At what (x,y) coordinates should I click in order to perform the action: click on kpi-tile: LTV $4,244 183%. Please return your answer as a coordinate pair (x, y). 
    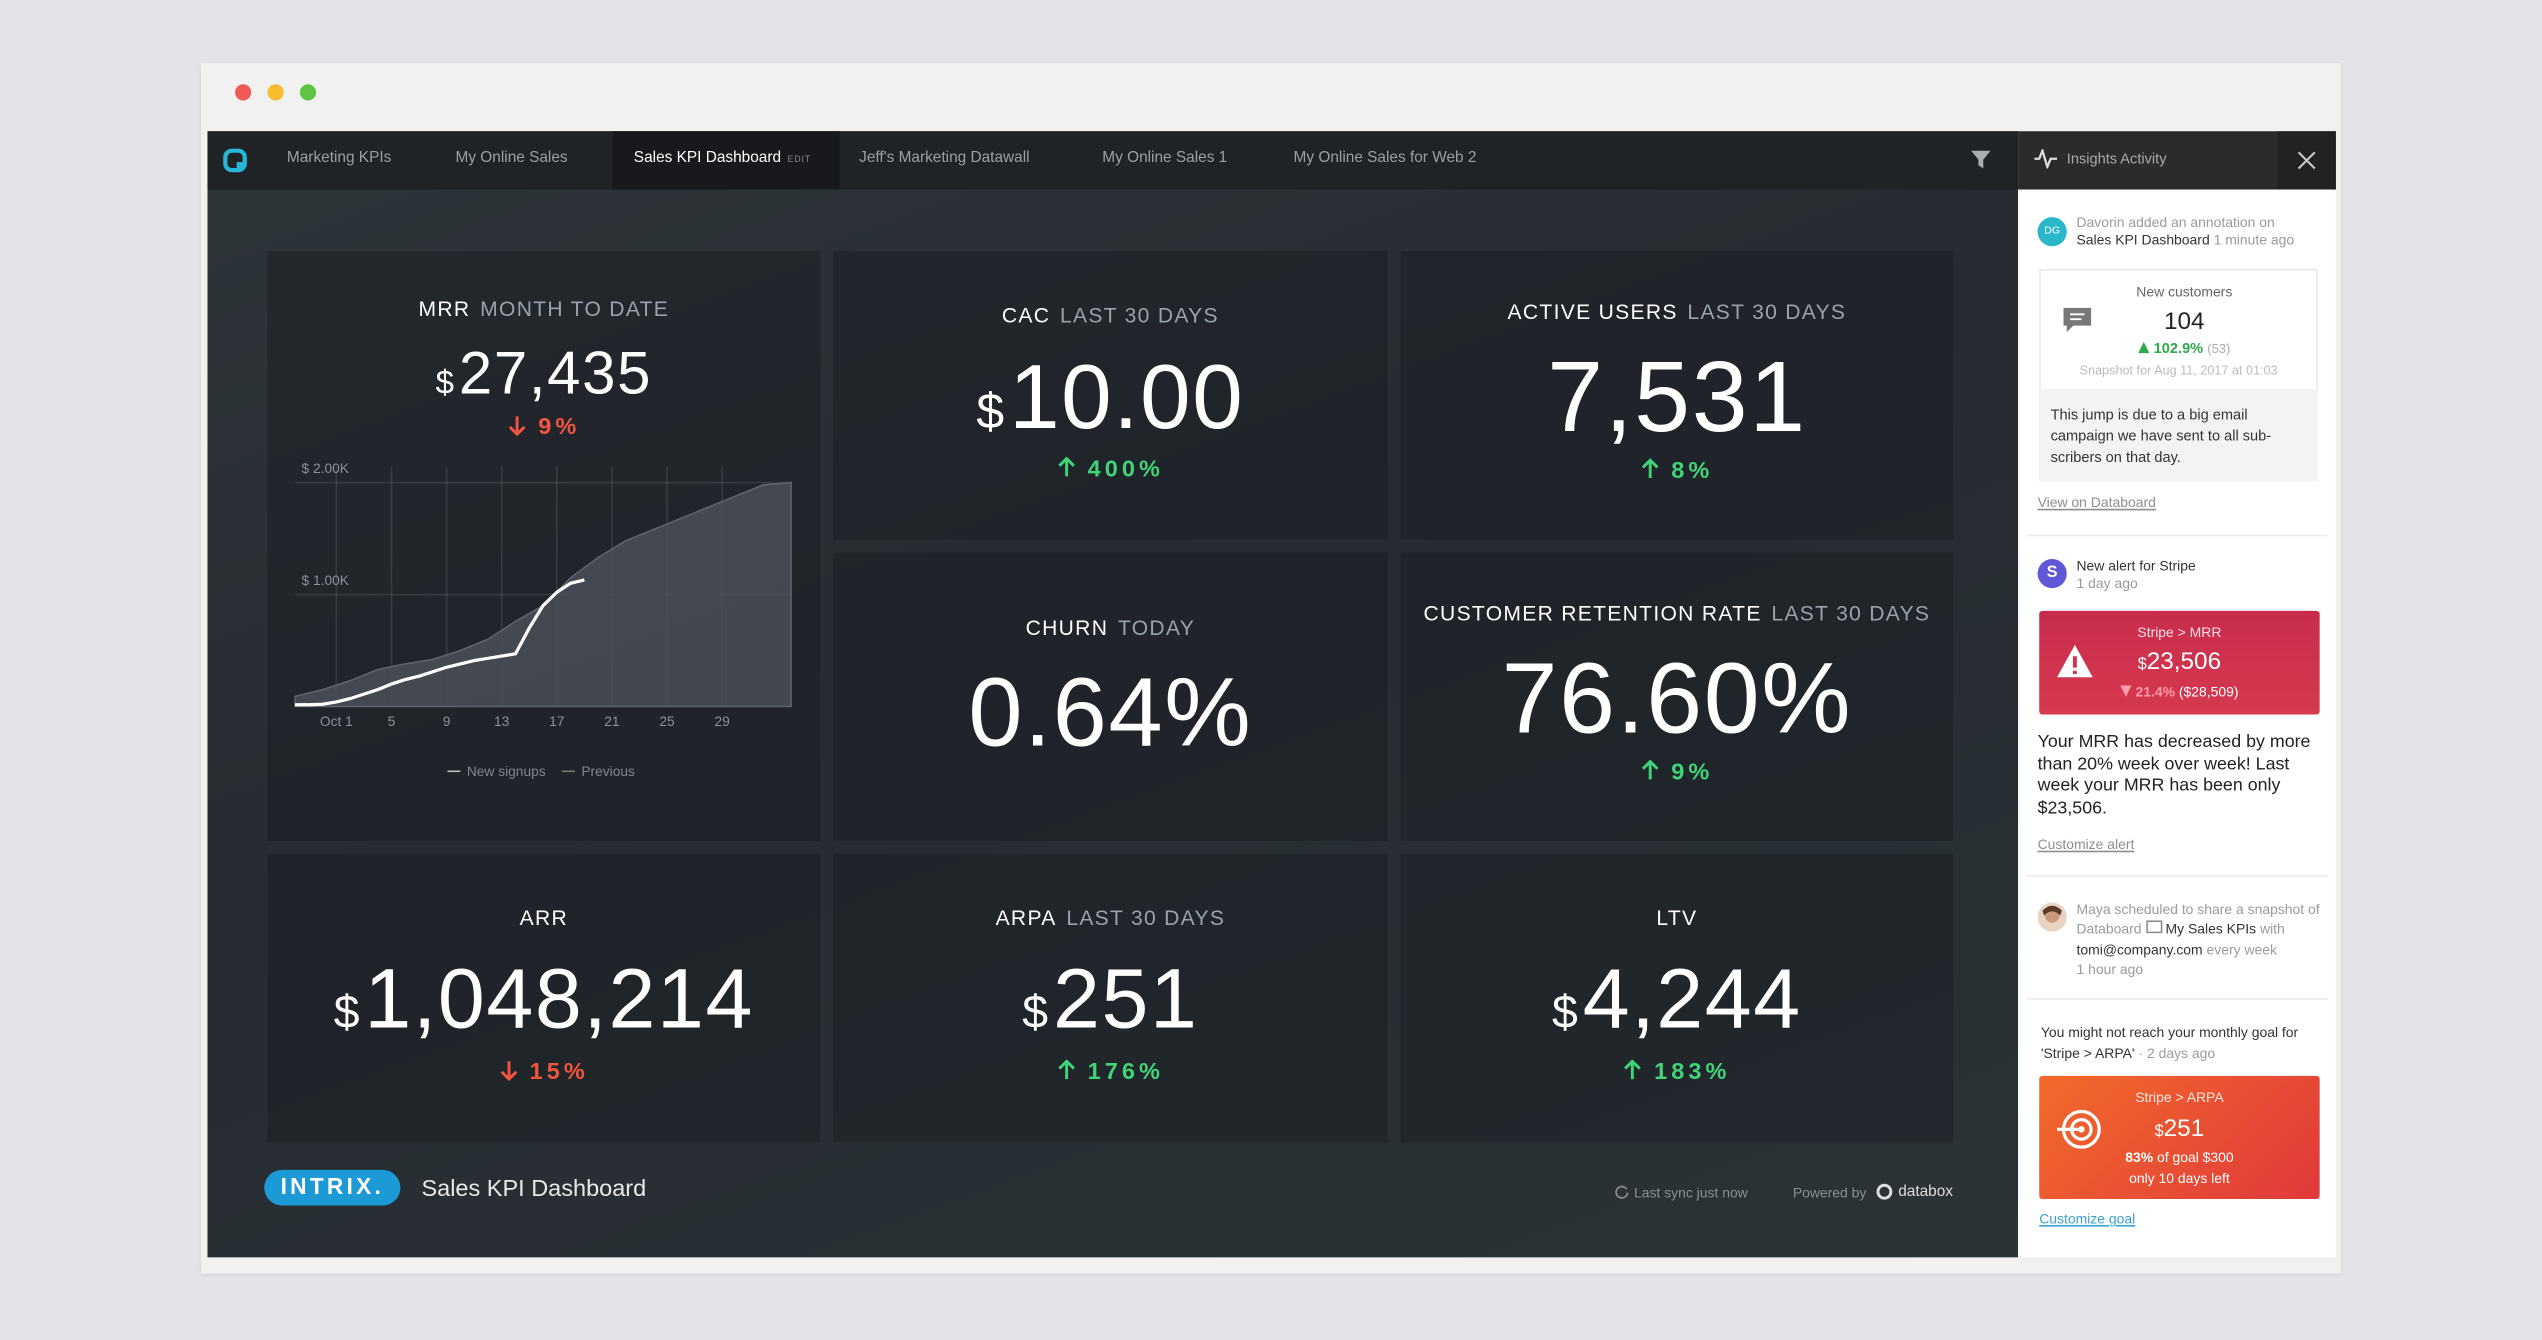
    Looking at the image, I should click on (1677, 998).